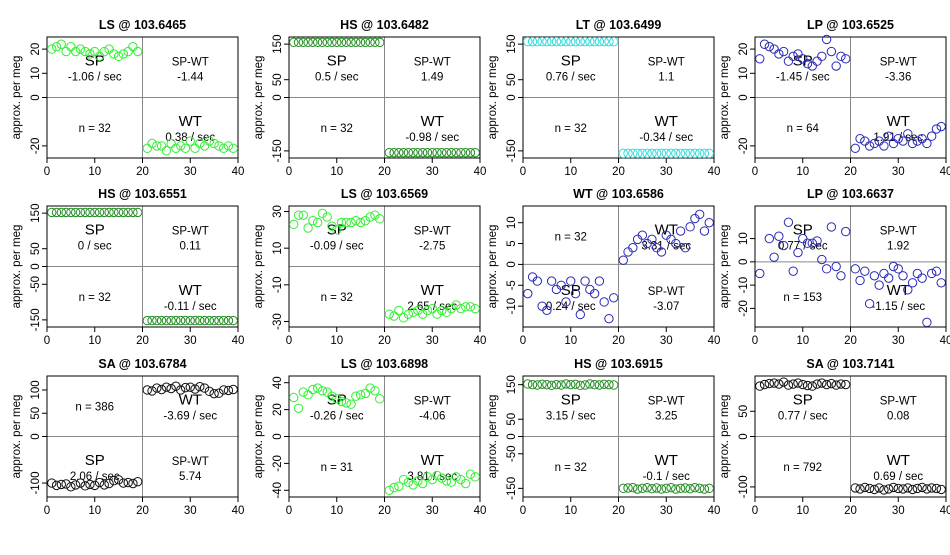  I want to click on wt-rate: -0.98 / sec, so click(432, 138).